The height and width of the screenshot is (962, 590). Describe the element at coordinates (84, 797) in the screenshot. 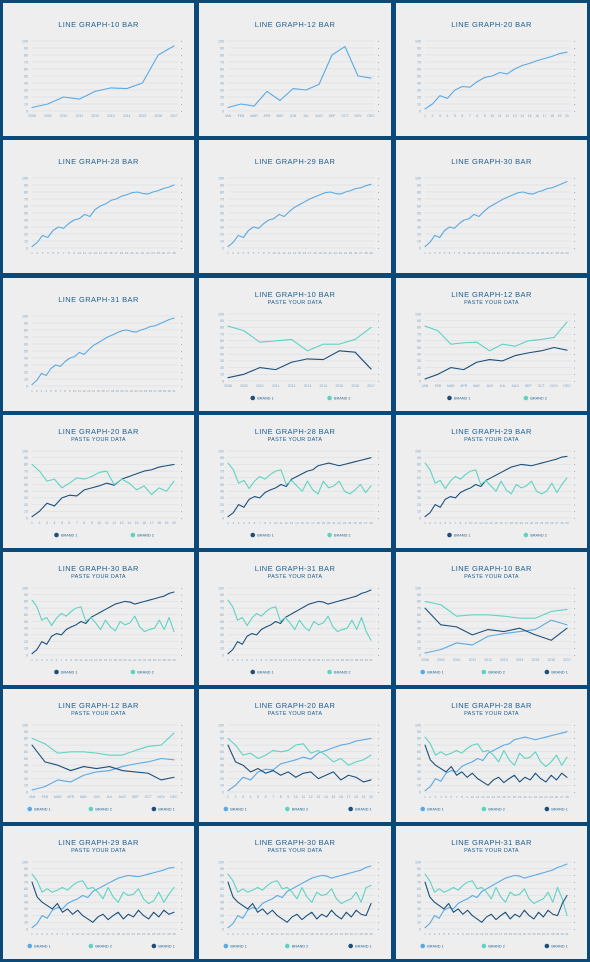

I see `x-tick-label: MAY` at that location.